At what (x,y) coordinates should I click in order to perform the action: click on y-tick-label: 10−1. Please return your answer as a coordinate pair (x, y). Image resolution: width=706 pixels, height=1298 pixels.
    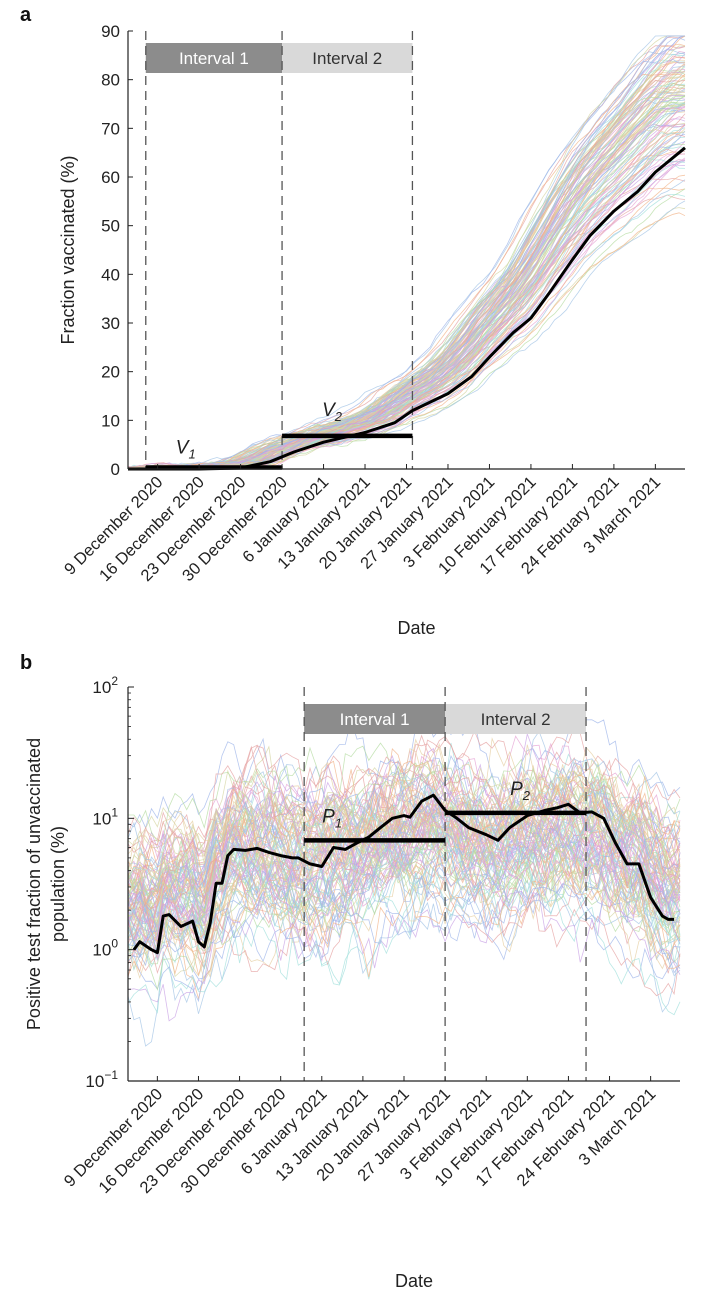
    Looking at the image, I should click on (101, 1079).